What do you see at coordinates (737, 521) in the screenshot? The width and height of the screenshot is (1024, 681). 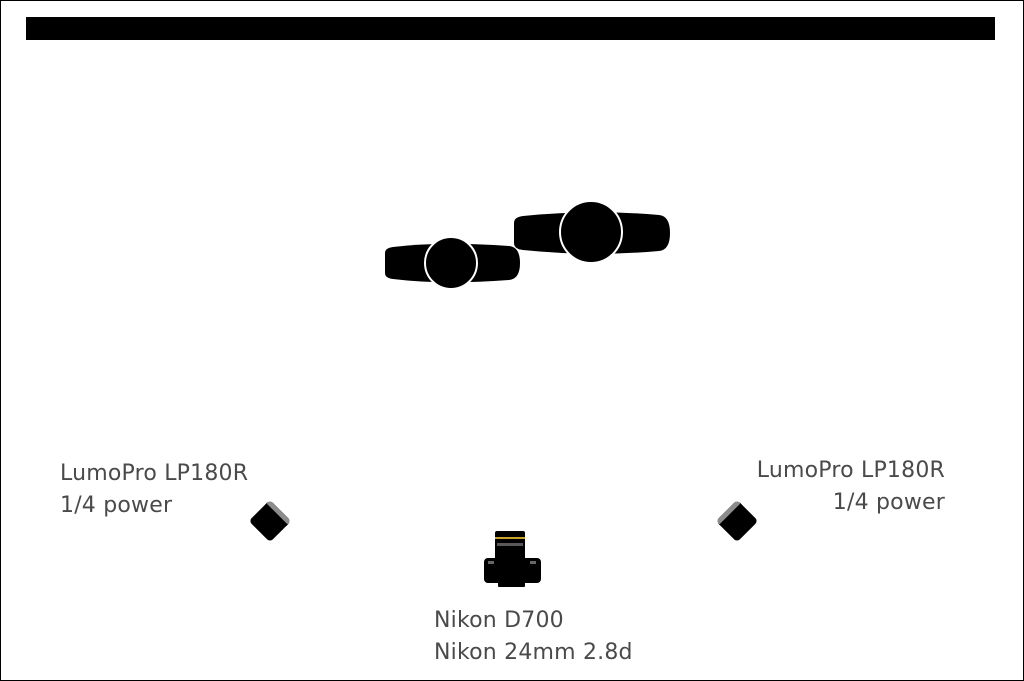 I see `flash-right-icon` at bounding box center [737, 521].